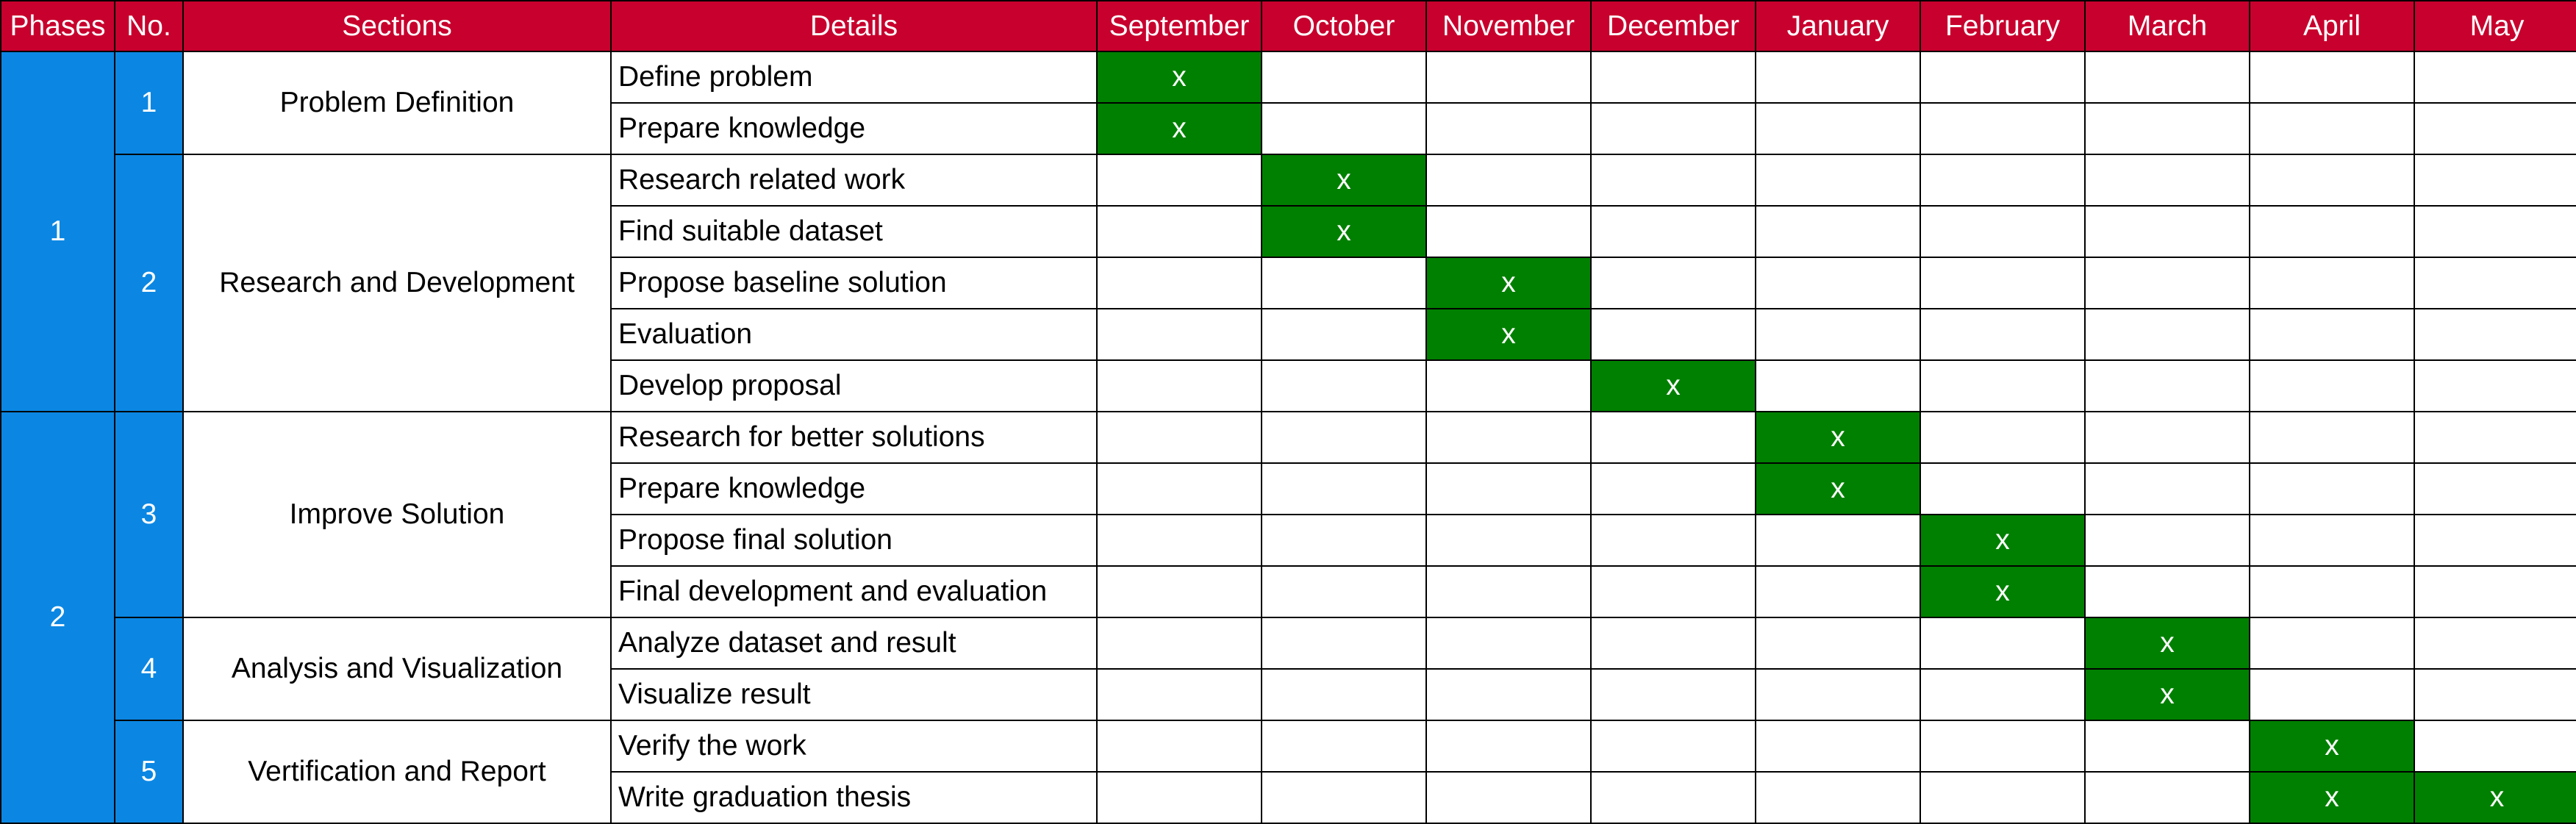  Describe the element at coordinates (1179, 26) in the screenshot. I see `header-month-september: September` at that location.